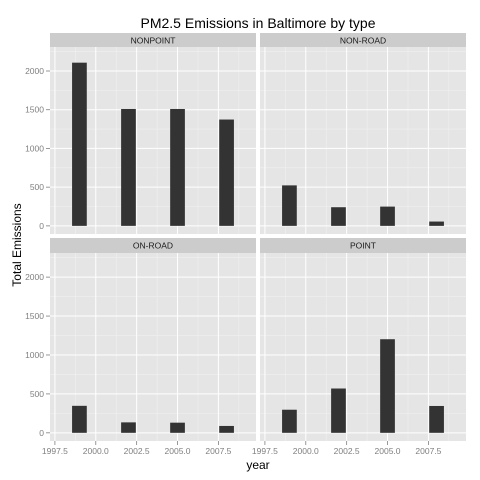 Image resolution: width=480 pixels, height=480 pixels. What do you see at coordinates (226, 429) in the screenshot?
I see `bar-on-road-2008` at bounding box center [226, 429].